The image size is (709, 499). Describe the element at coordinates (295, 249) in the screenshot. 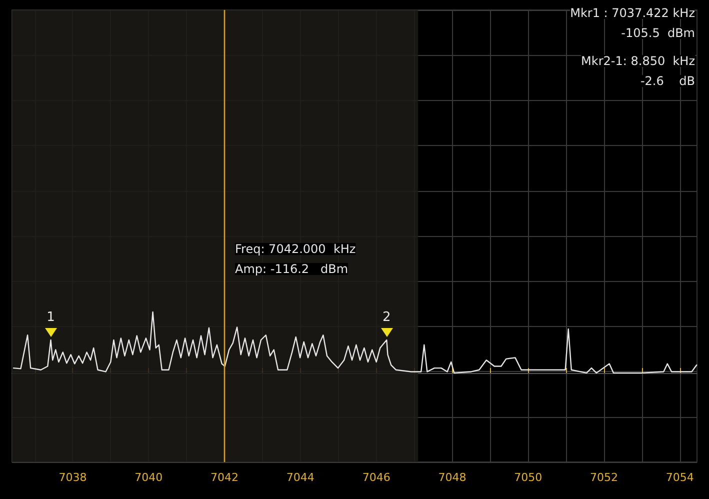

I see `text: Freq: 7042.000 kHz` at that location.